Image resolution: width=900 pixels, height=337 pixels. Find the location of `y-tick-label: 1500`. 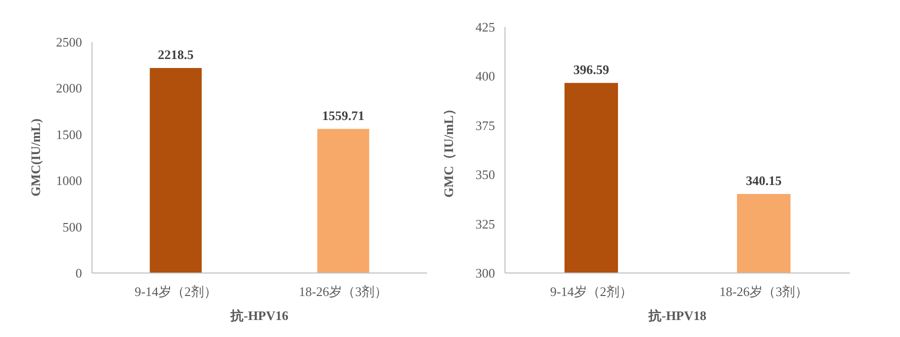

y-tick-label: 1500 is located at coordinates (69, 134).